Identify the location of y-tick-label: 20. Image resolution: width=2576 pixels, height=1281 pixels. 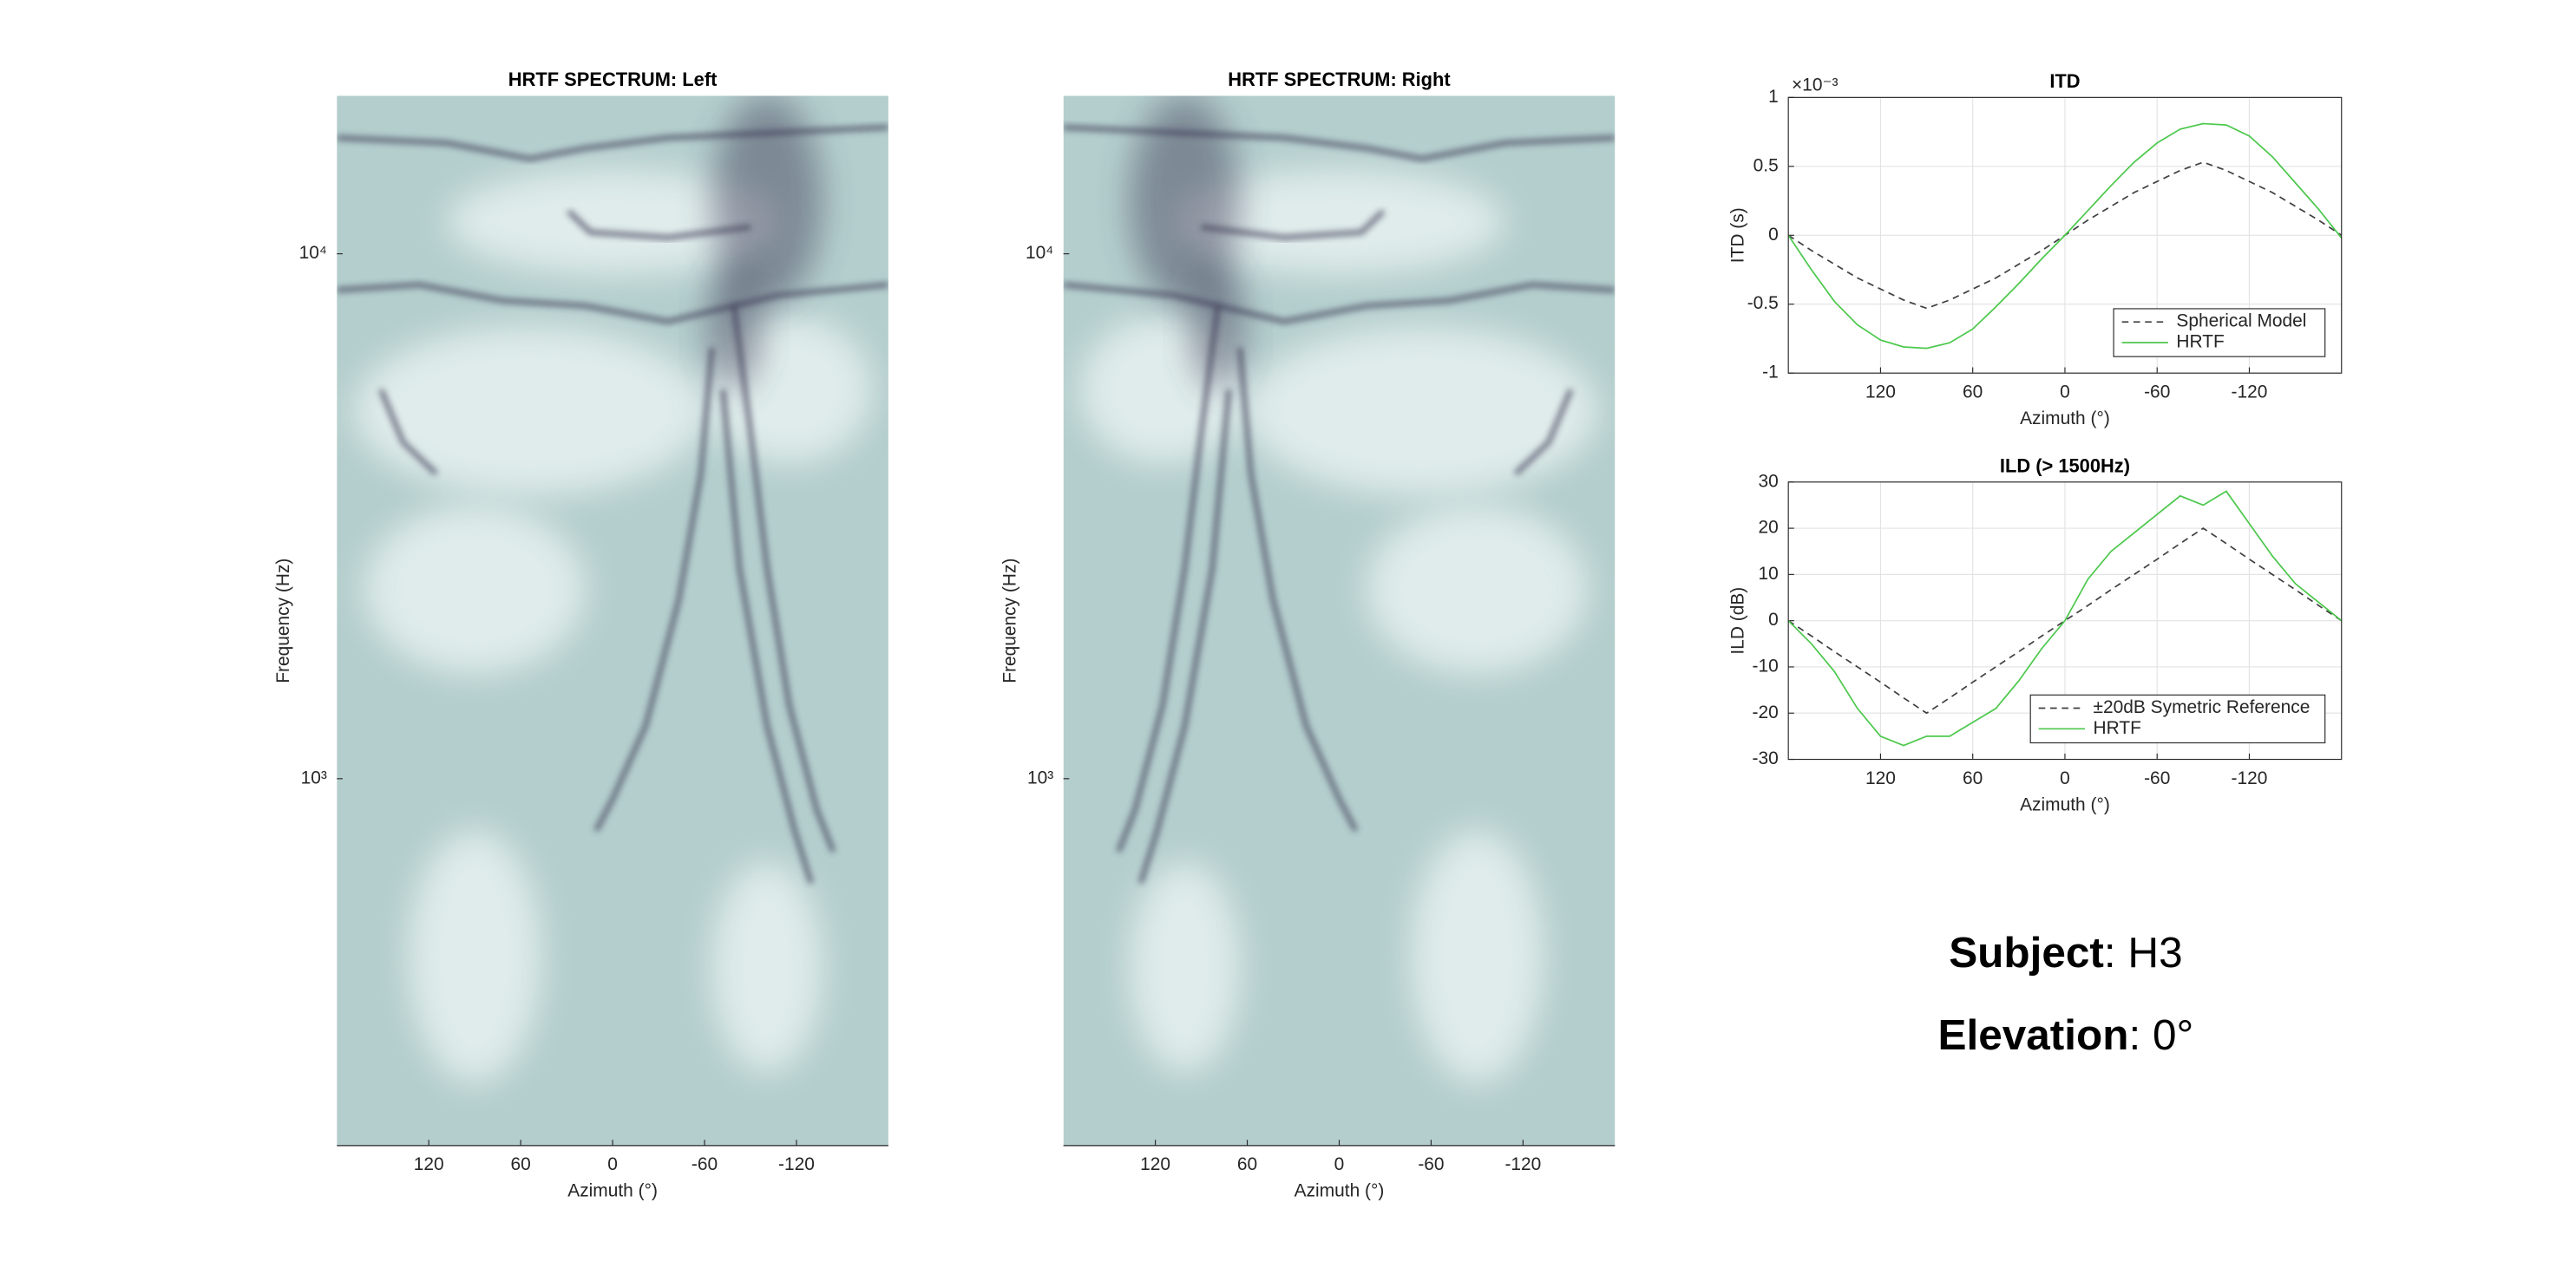
(1768, 528).